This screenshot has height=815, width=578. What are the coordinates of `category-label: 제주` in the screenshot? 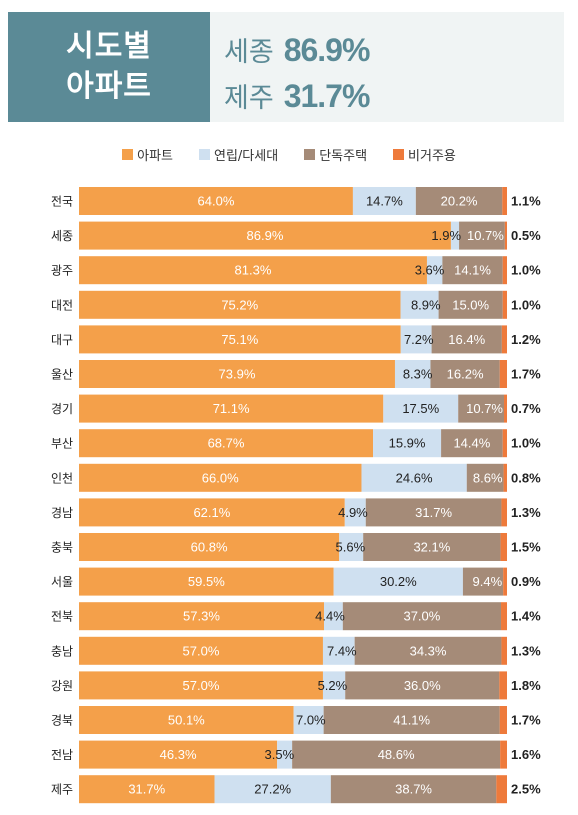 It's located at (62, 790).